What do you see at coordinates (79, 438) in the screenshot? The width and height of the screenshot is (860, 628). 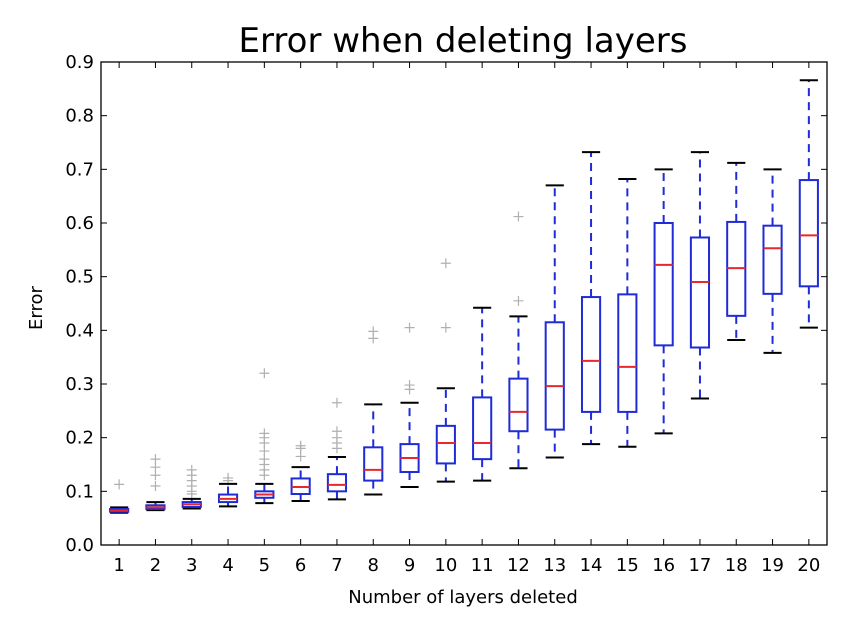 I see `y-tick-label: 0.2` at bounding box center [79, 438].